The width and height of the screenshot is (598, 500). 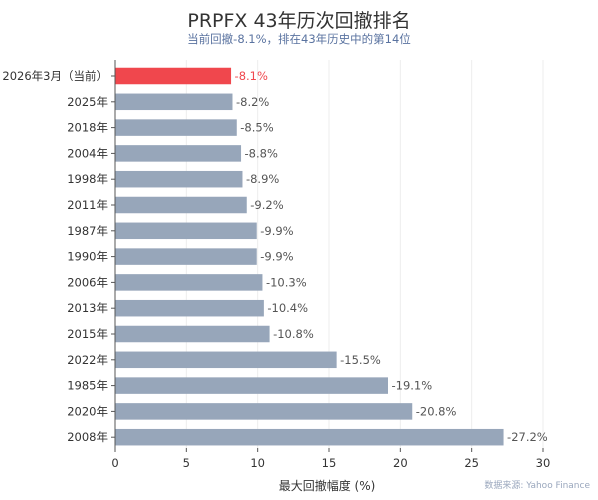 What do you see at coordinates (87, 153) in the screenshot?
I see `category-label-3: 2004年` at bounding box center [87, 153].